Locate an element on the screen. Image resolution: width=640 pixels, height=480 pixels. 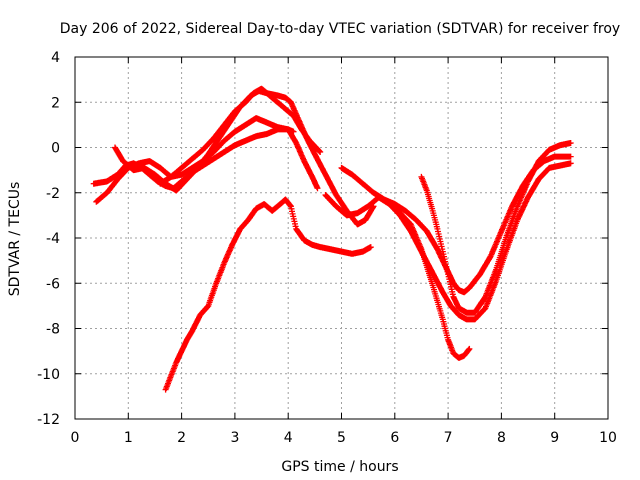
x-tick-label: 0 is located at coordinates (75, 438).